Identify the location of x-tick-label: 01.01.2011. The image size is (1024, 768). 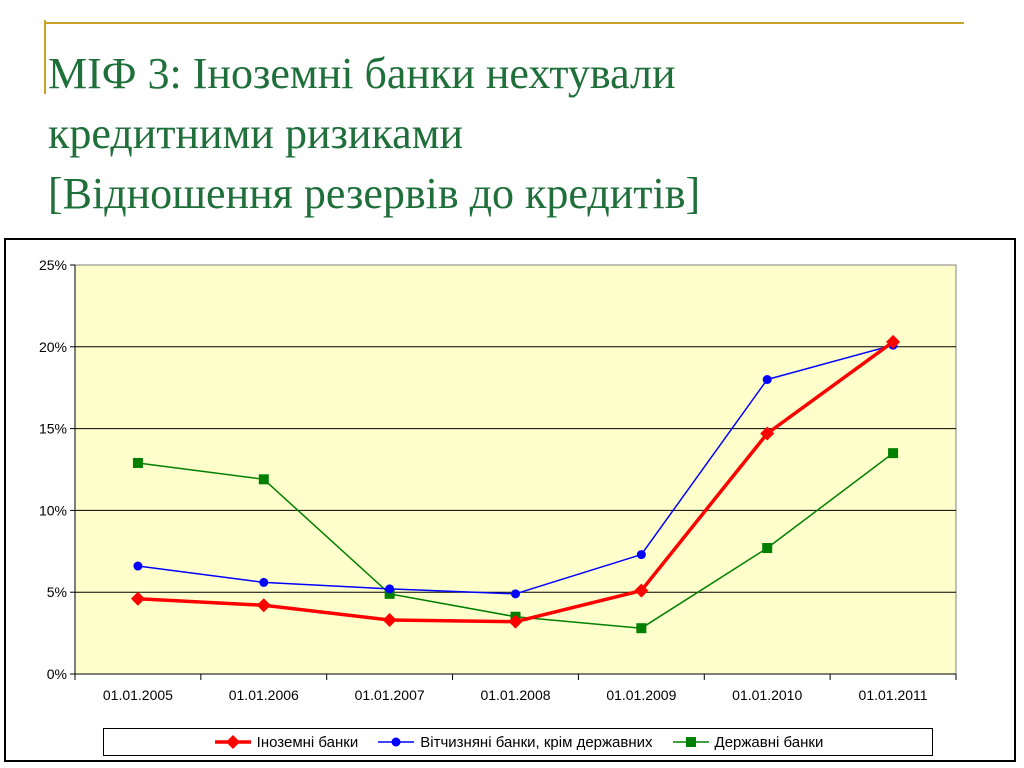
(893, 695).